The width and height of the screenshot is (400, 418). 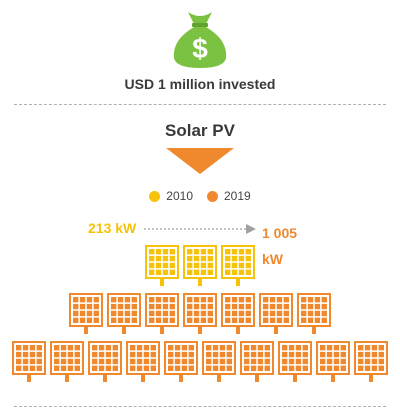 I want to click on bottom-divider, so click(x=200, y=406).